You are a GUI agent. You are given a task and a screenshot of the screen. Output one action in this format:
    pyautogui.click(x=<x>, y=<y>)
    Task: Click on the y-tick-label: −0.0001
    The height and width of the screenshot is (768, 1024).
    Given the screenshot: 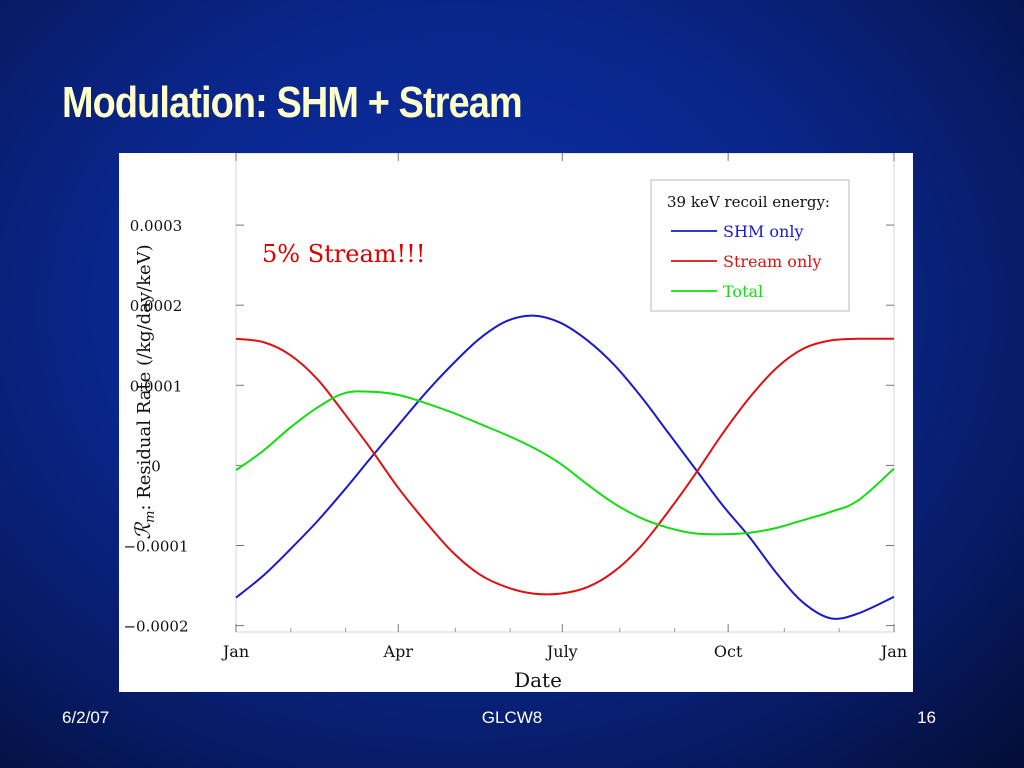 What is the action you would take?
    pyautogui.click(x=155, y=546)
    